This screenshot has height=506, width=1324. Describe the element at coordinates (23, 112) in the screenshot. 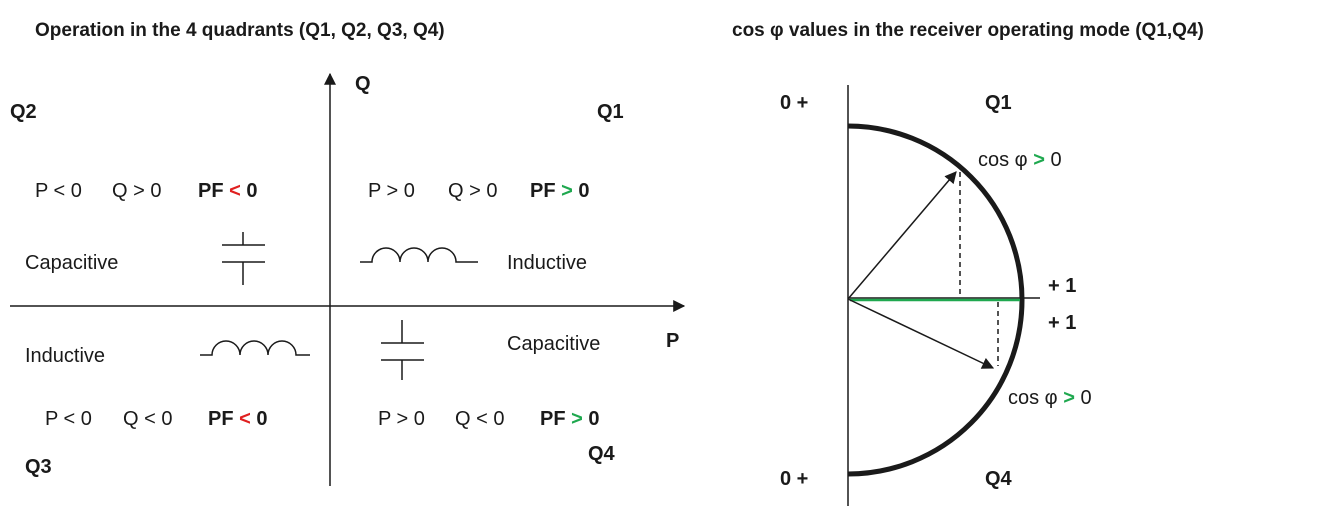

I see `quadrant-label: Q2` at that location.